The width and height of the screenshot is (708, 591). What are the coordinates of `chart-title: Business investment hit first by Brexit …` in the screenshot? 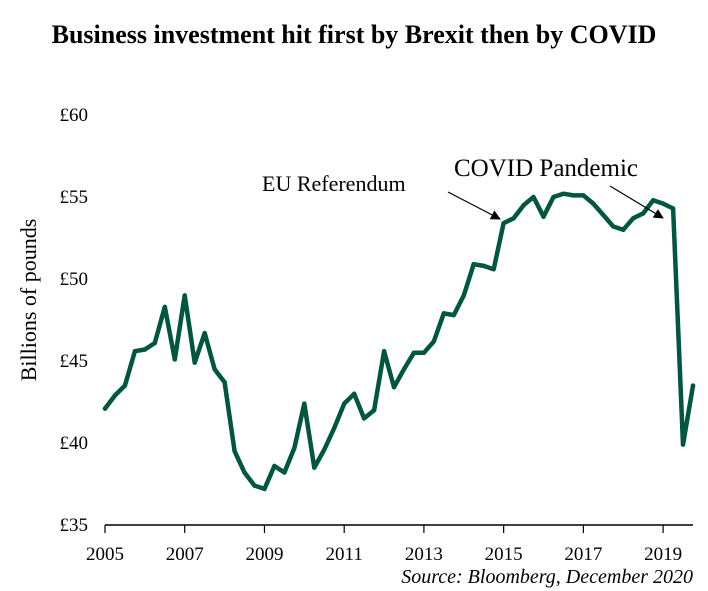 It's located at (354, 34).